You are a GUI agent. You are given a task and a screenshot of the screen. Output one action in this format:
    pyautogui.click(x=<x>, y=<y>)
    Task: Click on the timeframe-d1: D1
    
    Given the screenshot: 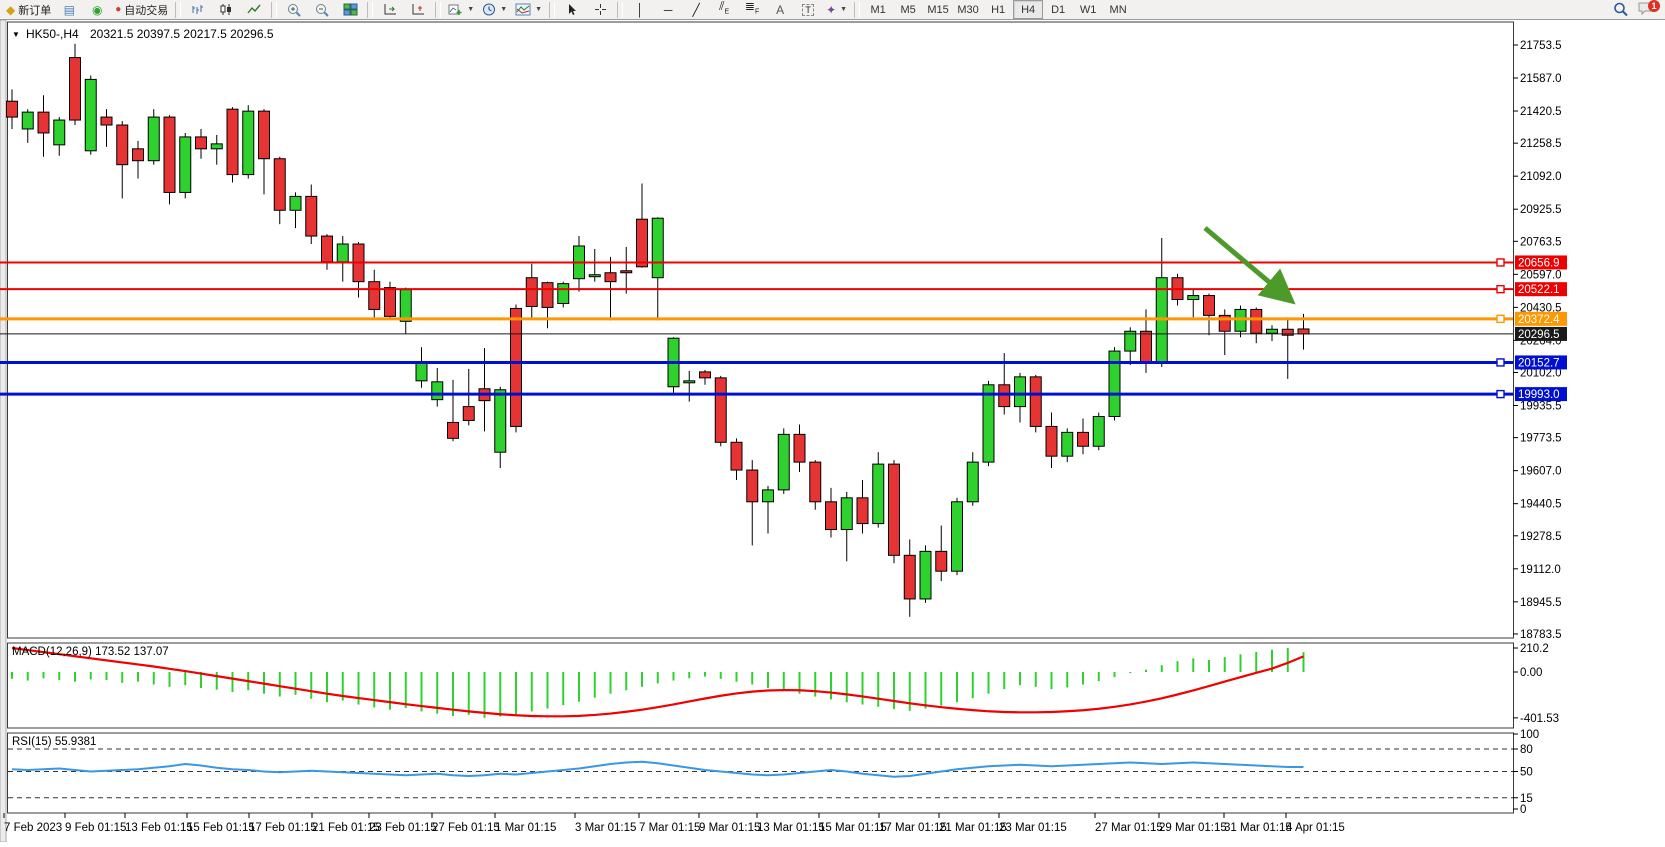 What is the action you would take?
    pyautogui.click(x=1058, y=9)
    